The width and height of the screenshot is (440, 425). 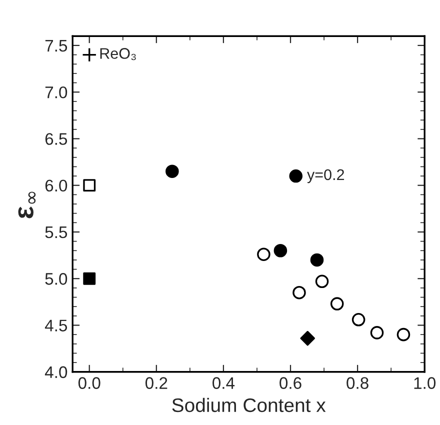 What do you see at coordinates (89, 383) in the screenshot?
I see `x-tick-label: 0.0` at bounding box center [89, 383].